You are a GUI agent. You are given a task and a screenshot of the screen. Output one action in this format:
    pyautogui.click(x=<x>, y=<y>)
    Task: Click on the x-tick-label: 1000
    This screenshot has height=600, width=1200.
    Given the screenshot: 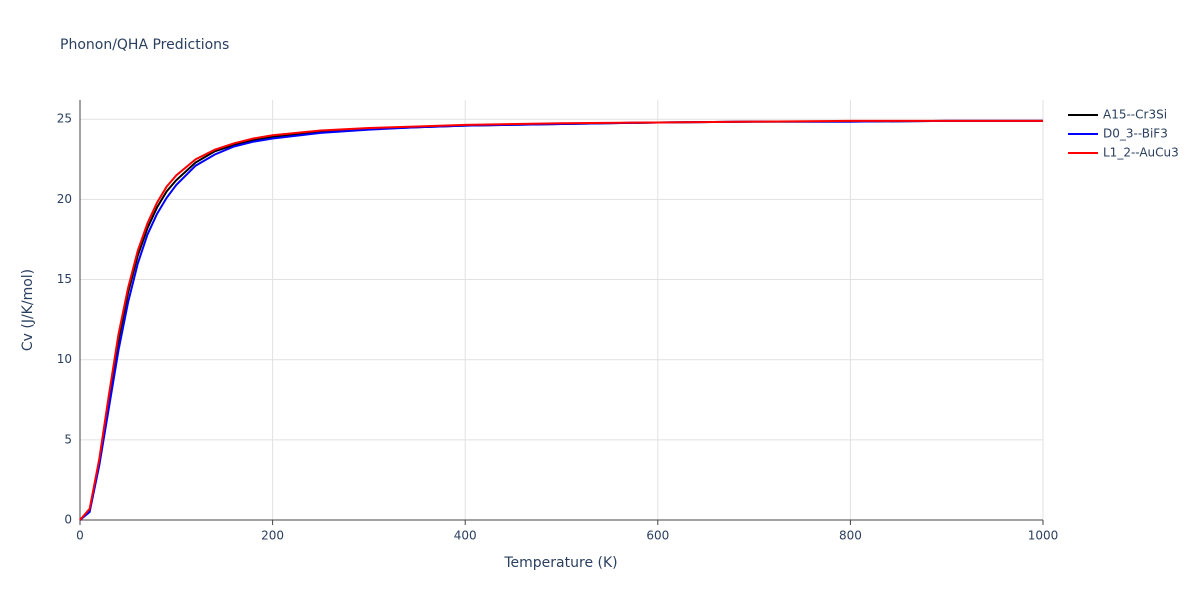 What is the action you would take?
    pyautogui.click(x=1043, y=536)
    